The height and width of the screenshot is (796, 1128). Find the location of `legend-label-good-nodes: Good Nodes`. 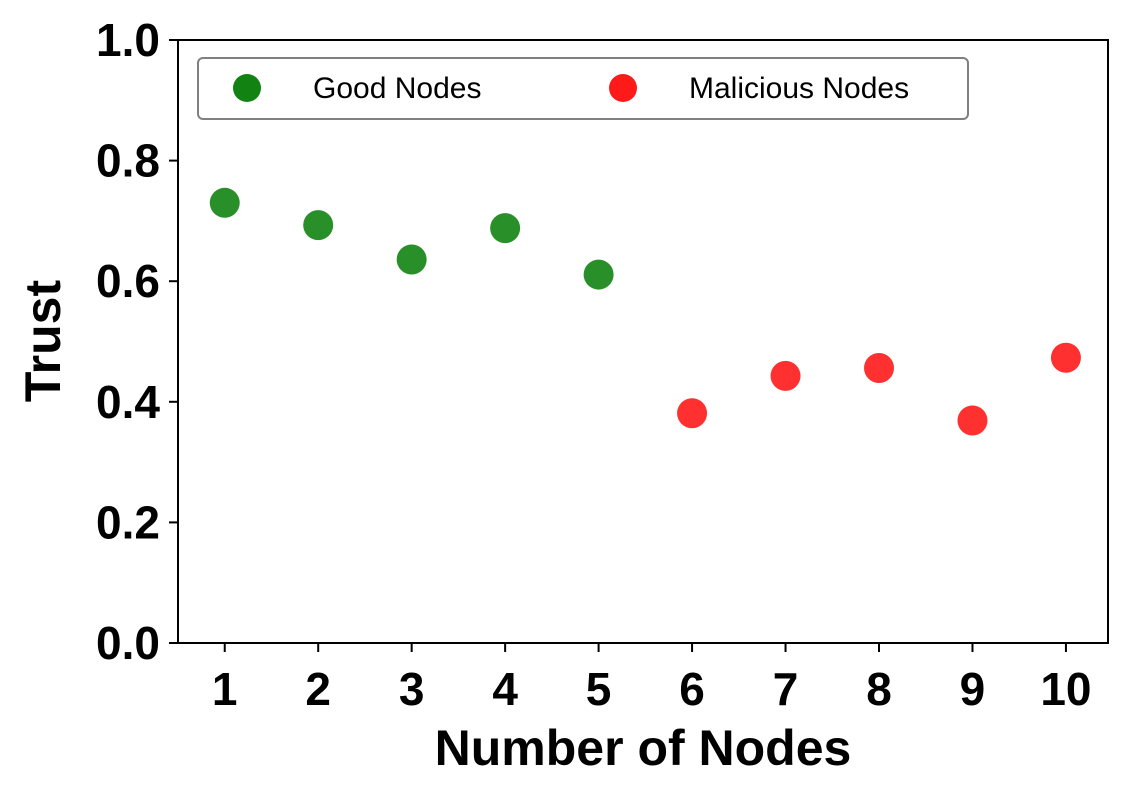

legend-label-good-nodes: Good Nodes is located at coordinates (397, 88).